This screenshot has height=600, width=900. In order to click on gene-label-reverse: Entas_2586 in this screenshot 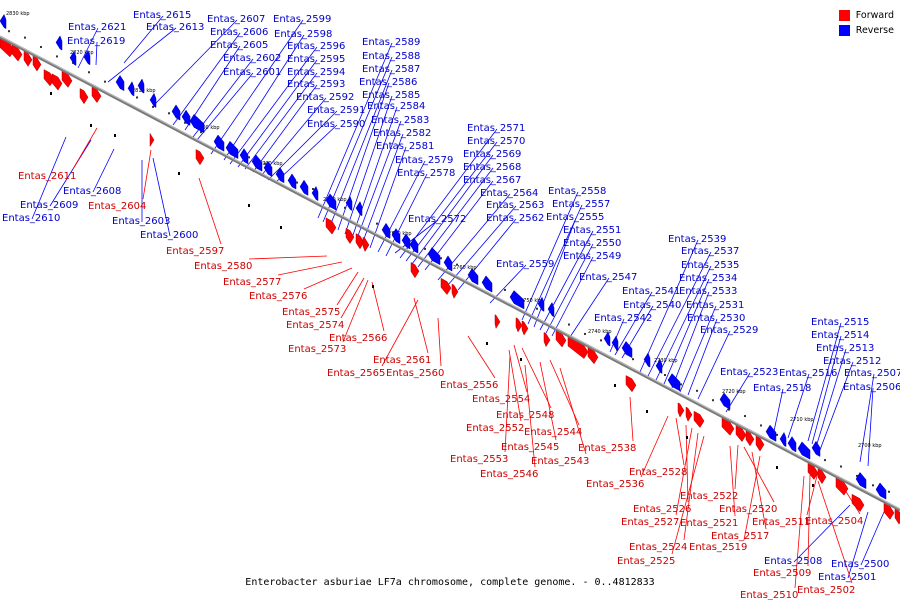, I will do `click(388, 82)`.